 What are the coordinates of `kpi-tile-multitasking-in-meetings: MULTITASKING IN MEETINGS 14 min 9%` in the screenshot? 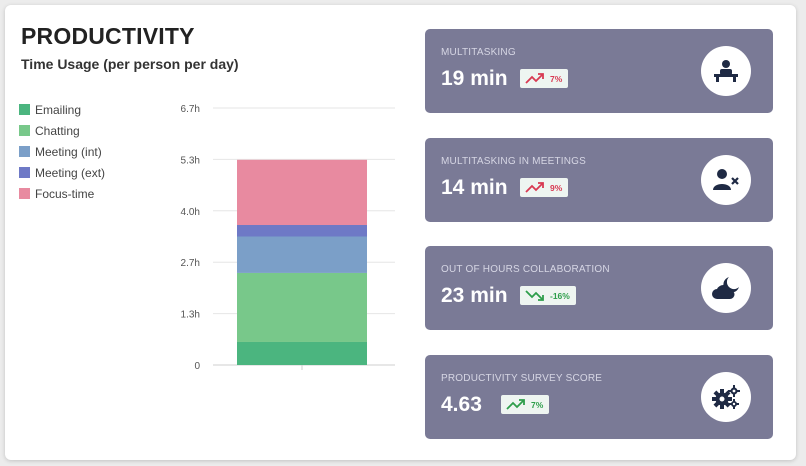 It's located at (599, 180).